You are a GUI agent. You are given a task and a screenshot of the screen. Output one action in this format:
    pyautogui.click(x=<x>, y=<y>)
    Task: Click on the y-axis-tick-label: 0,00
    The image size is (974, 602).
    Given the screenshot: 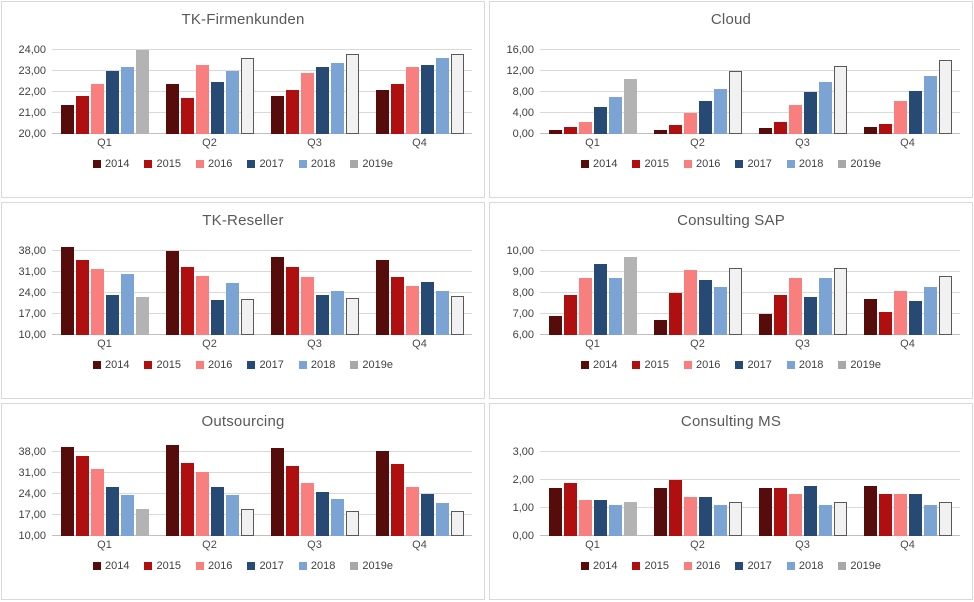 What is the action you would take?
    pyautogui.click(x=523, y=134)
    